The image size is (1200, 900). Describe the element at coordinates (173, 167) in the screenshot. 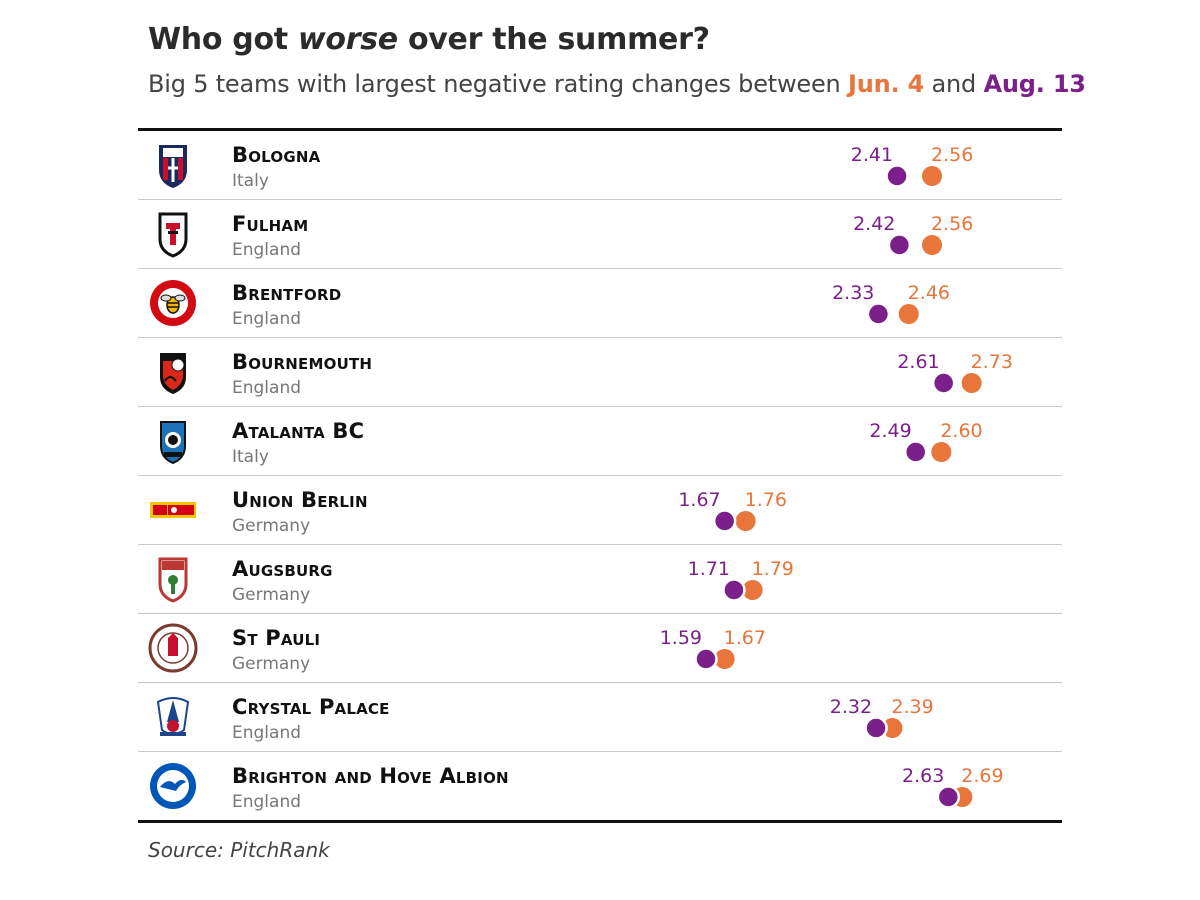

I see `bologna-crest-icon` at that location.